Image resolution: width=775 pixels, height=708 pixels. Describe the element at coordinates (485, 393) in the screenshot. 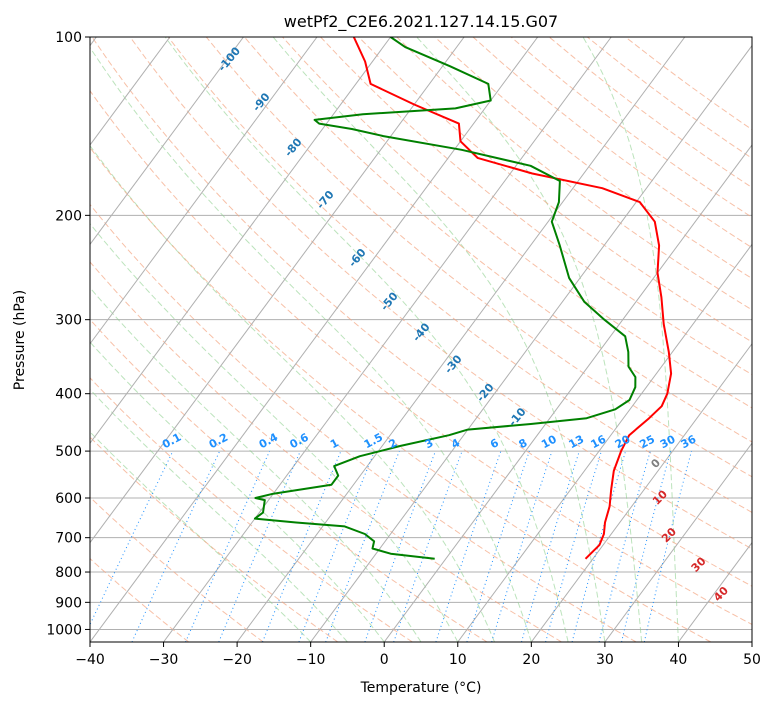

I see `moist-adiabat-label: -20` at that location.